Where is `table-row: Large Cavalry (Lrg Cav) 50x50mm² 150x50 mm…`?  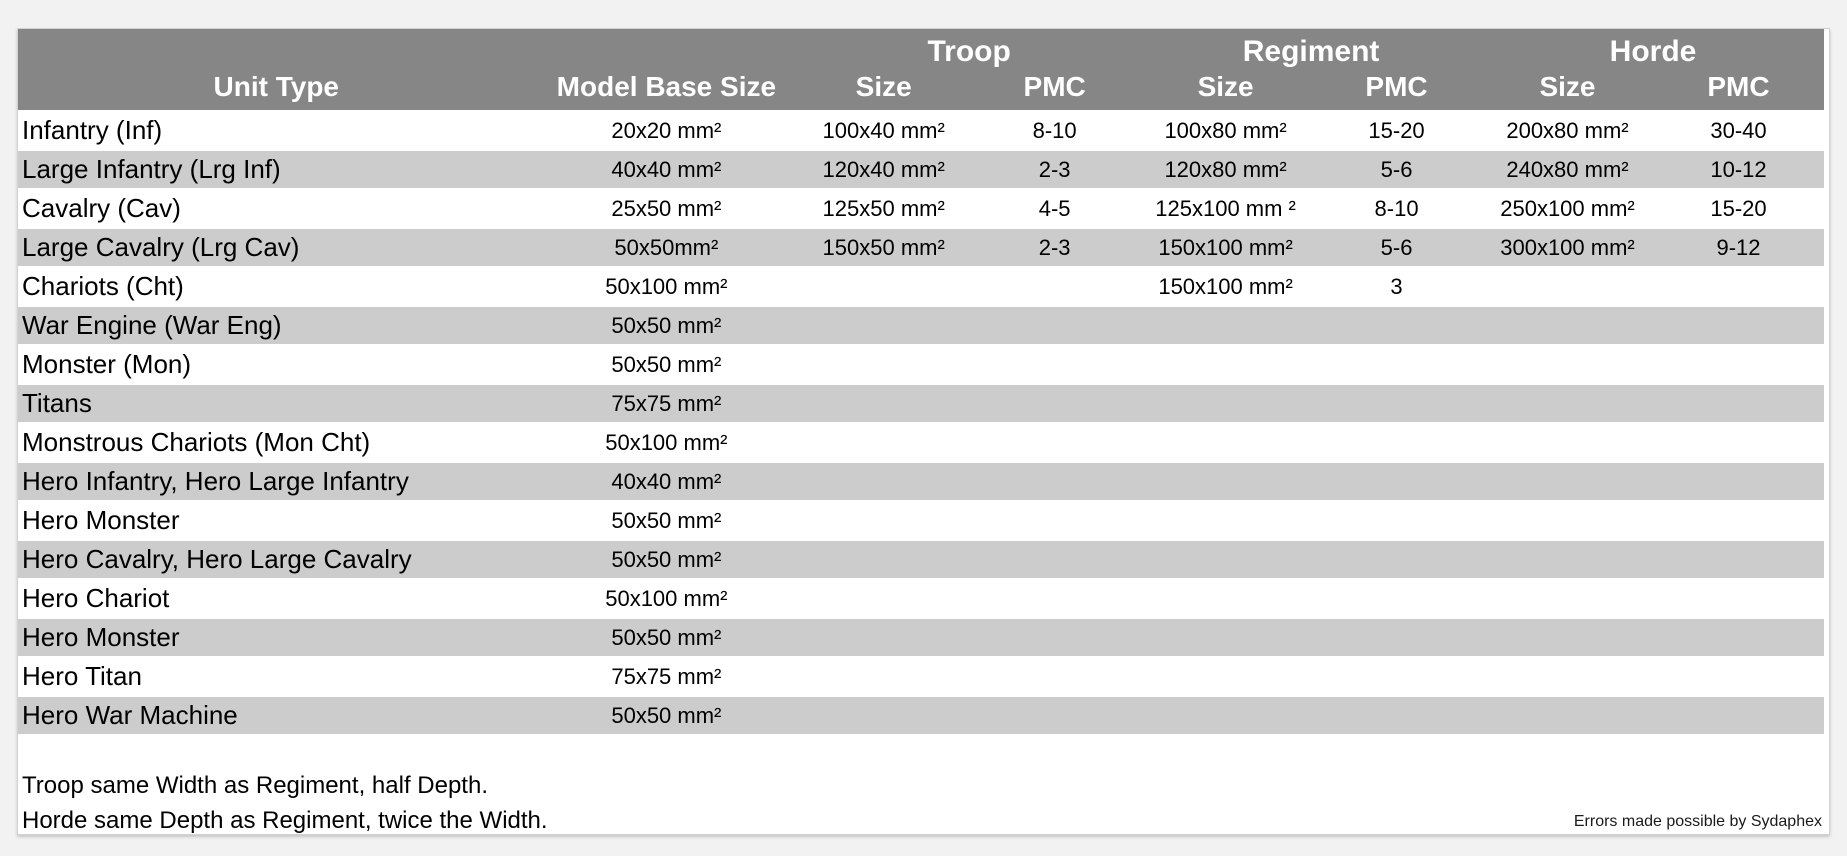 table-row: Large Cavalry (Lrg Cav) 50x50mm² 150x50 mm… is located at coordinates (921, 247).